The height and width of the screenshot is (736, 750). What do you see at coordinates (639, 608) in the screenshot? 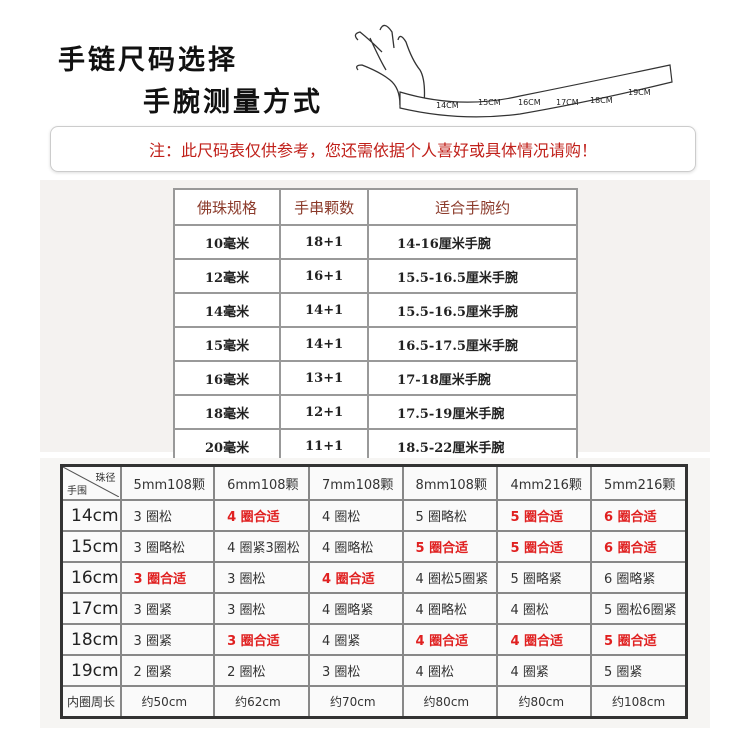
I see `table-cell: 5 圈松6圈紧` at bounding box center [639, 608].